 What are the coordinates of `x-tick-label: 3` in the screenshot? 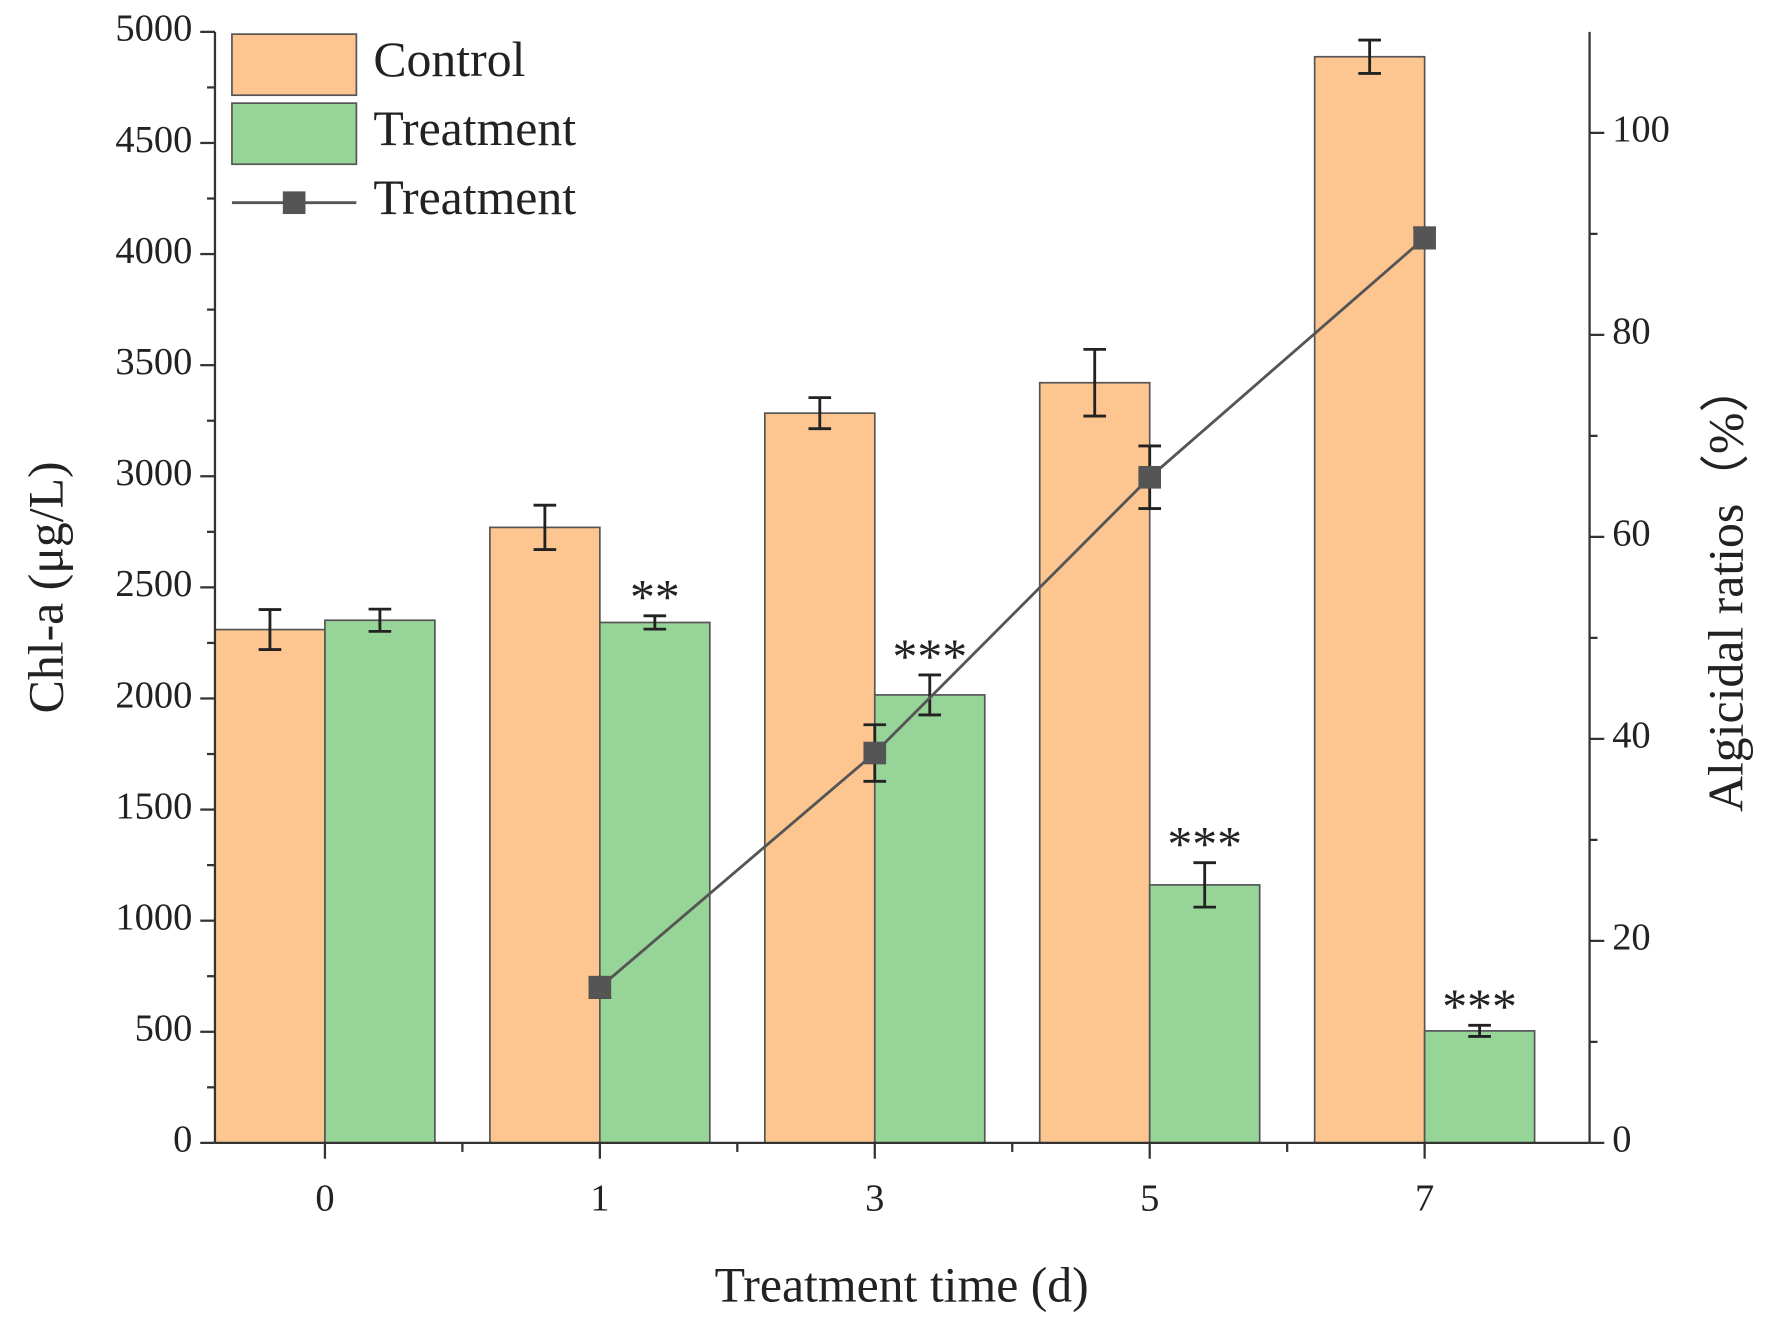 It's located at (874, 1199).